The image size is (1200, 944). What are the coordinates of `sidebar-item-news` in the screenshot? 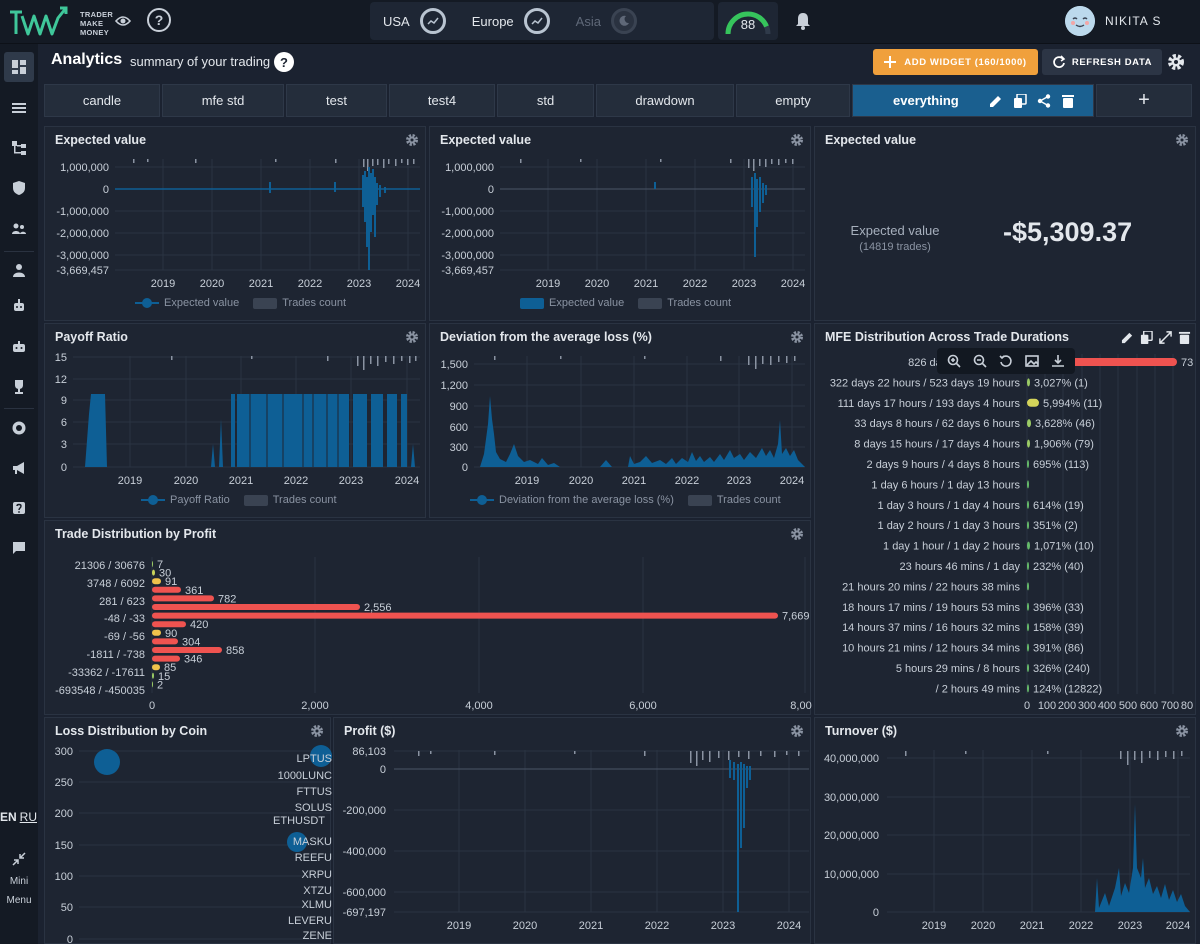 It's located at (19, 468).